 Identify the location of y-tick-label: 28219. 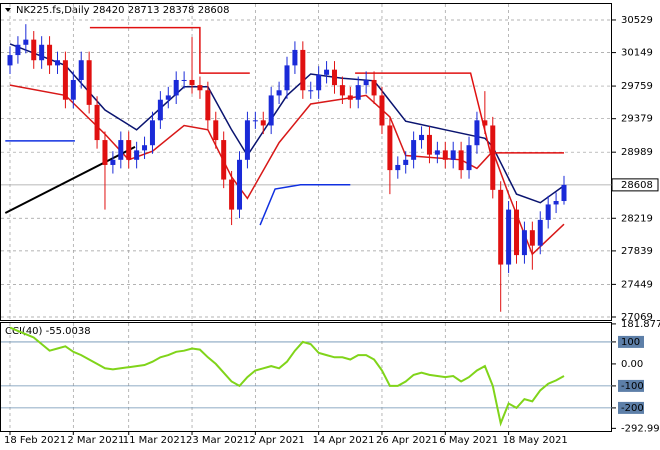
(637, 218).